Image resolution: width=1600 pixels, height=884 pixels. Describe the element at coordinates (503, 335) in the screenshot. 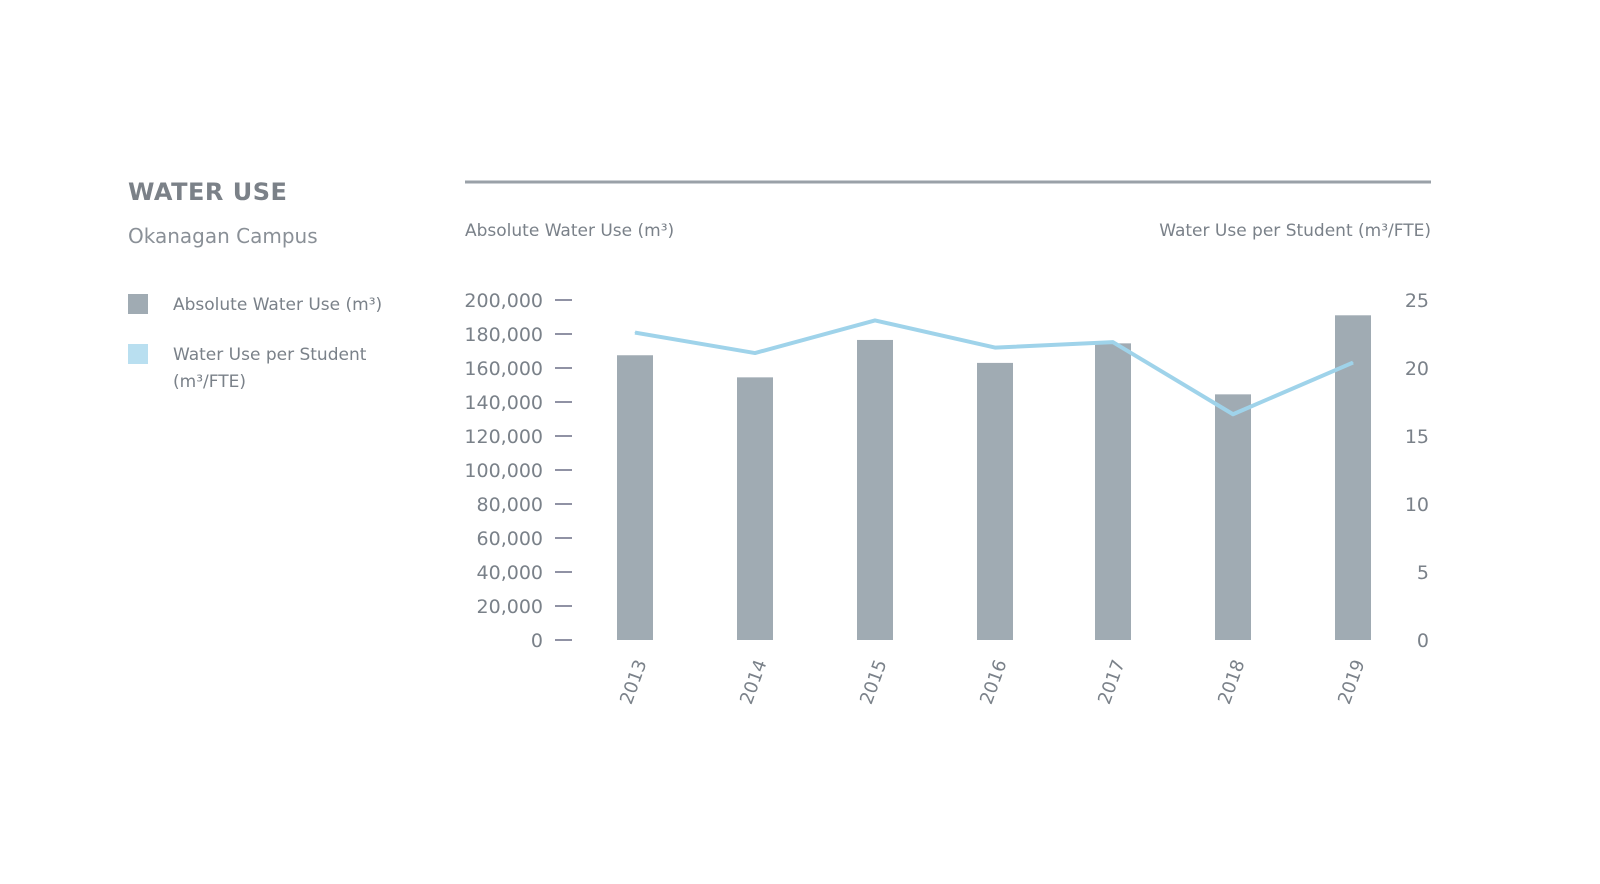

I see `left-tick-label: 180,000` at that location.